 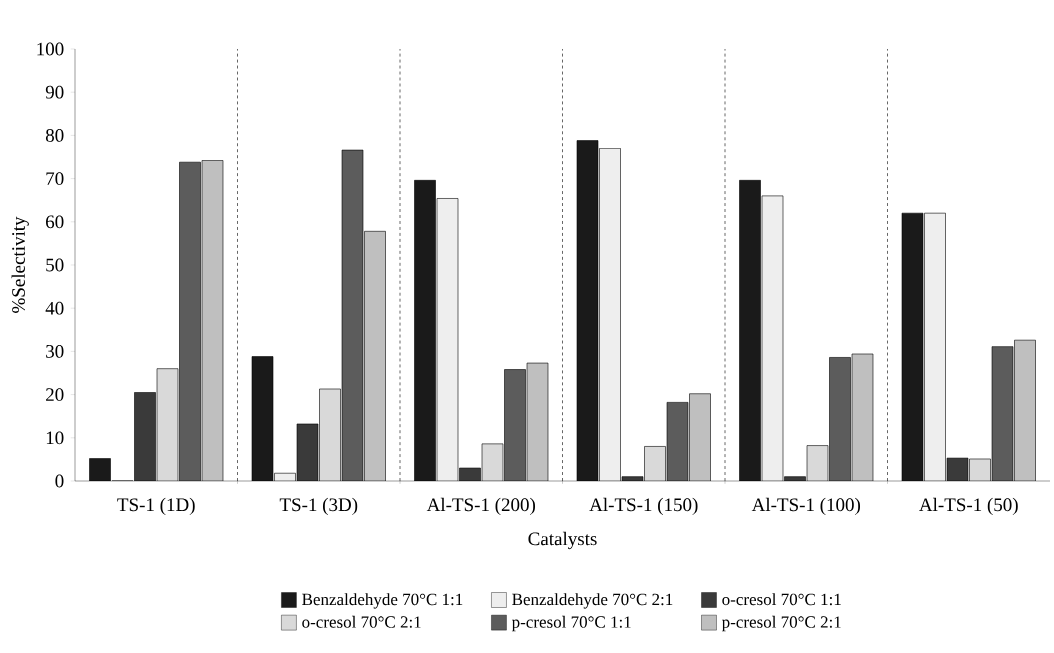 I want to click on y-tick-label: 30, so click(x=55, y=351).